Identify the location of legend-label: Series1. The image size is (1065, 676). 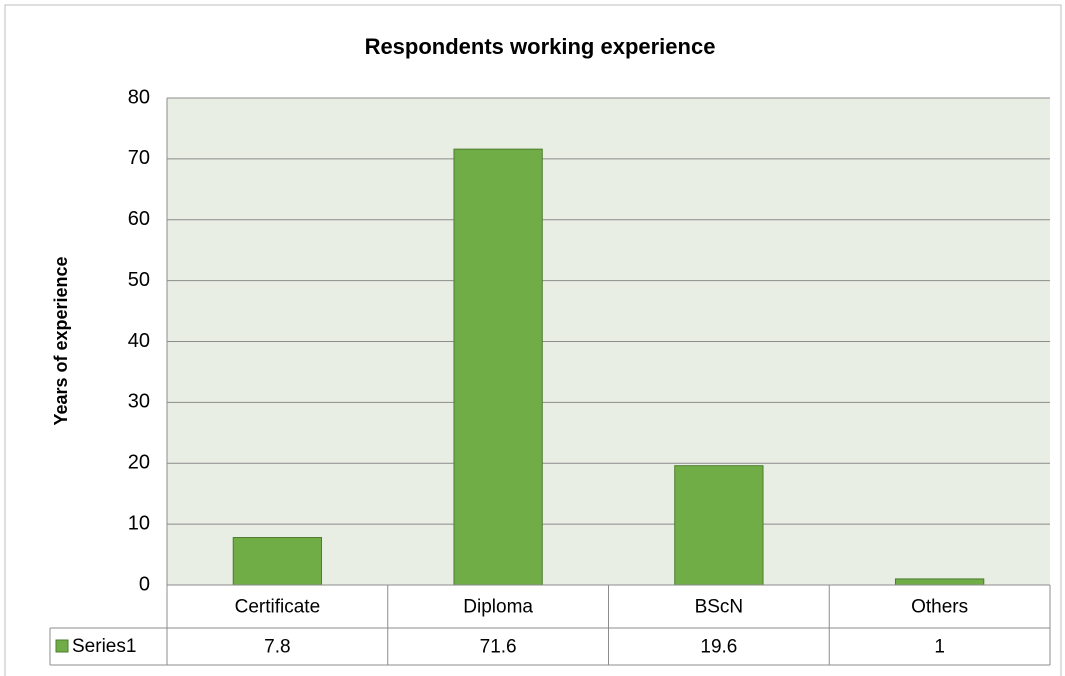
(104, 646).